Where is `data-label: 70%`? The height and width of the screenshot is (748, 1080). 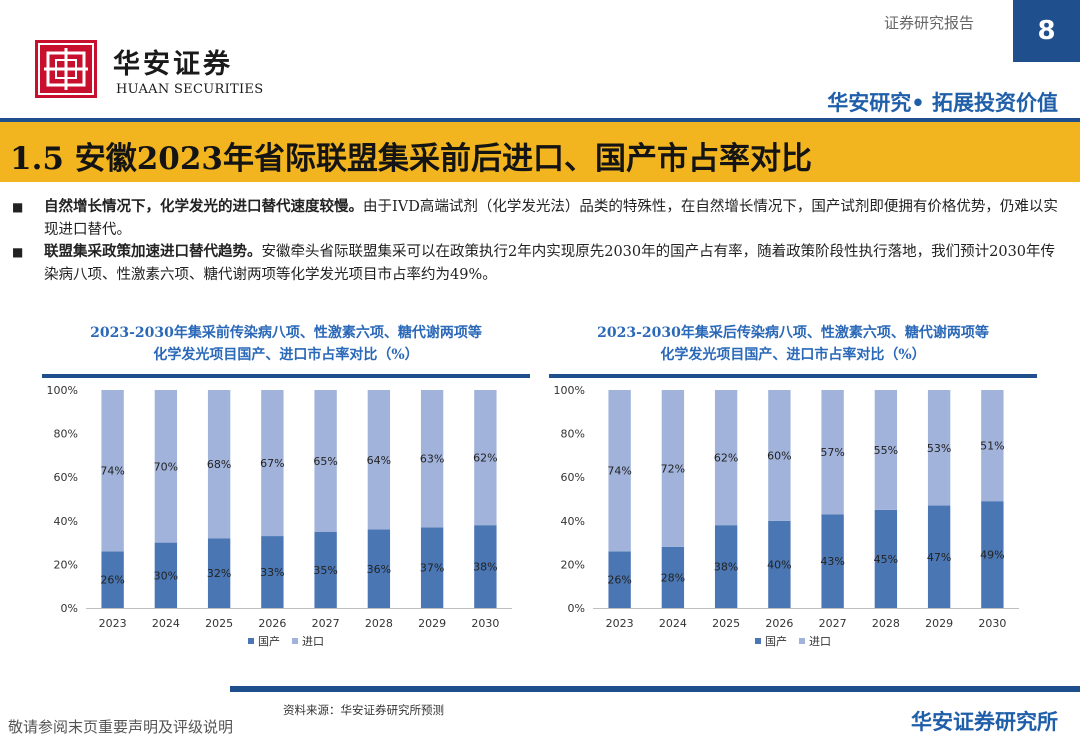 data-label: 70% is located at coordinates (166, 466).